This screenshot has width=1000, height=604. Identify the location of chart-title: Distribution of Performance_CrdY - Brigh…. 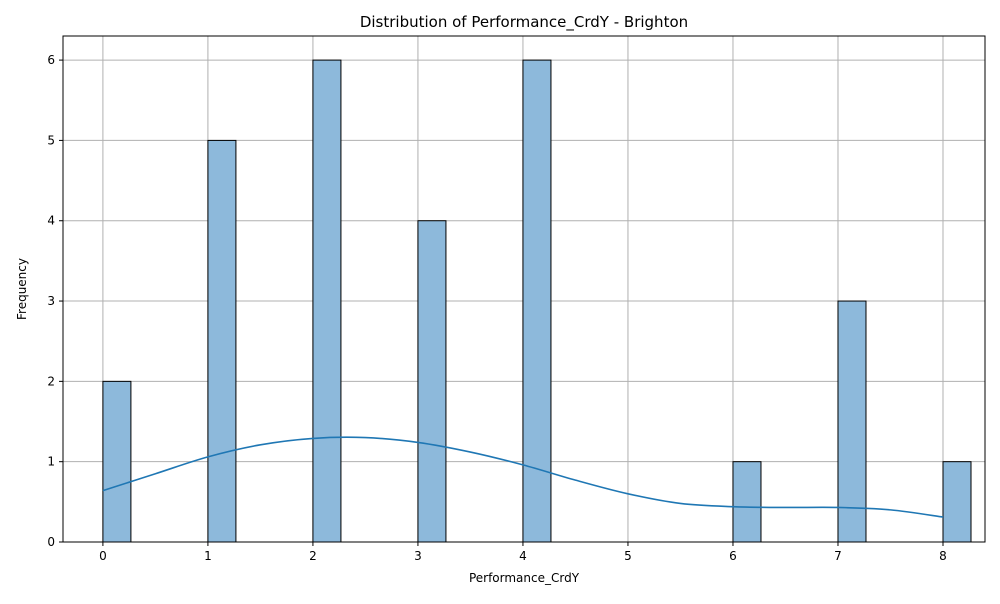
(524, 22).